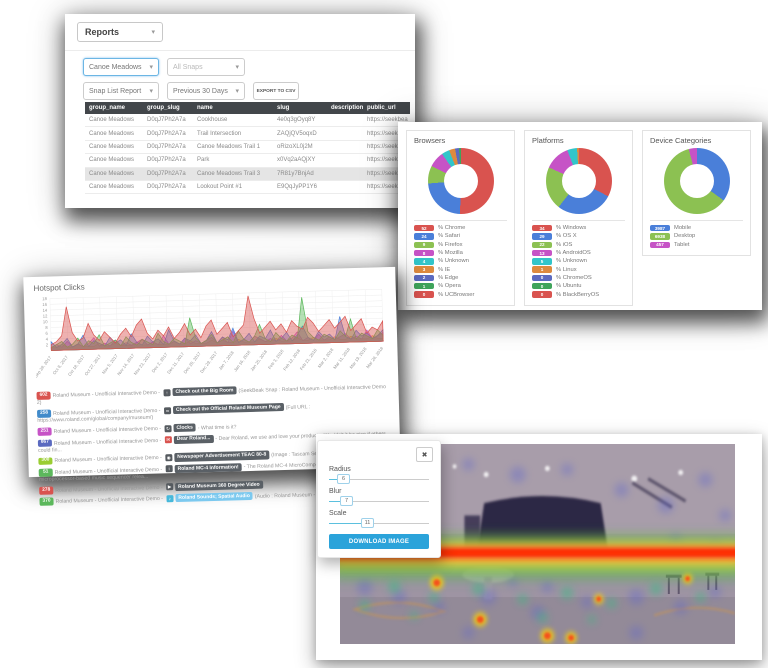  I want to click on report-type-value: Snap List Report, so click(115, 91).